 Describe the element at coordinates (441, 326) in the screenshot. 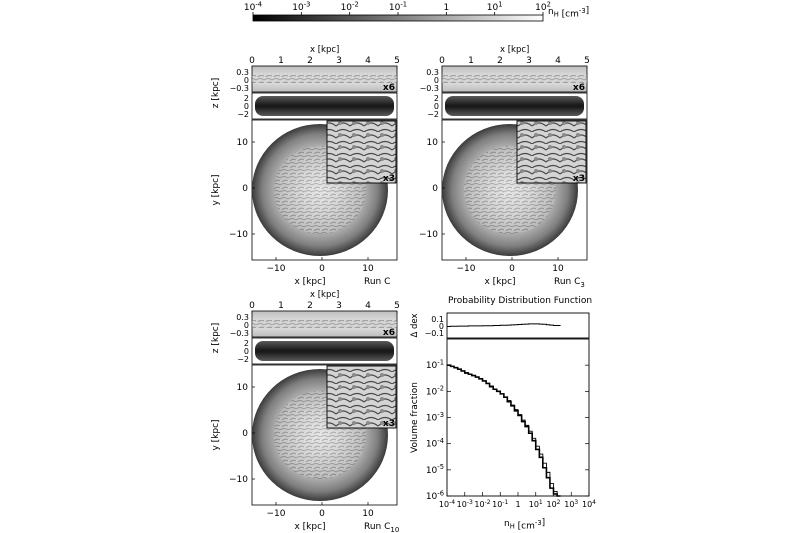

I see `delta-tick-label: 0` at that location.